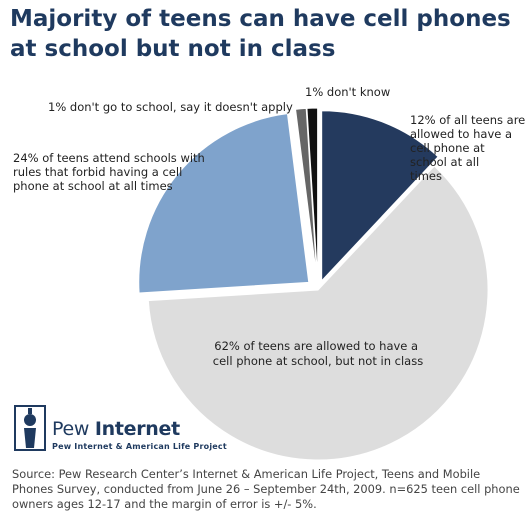 The height and width of the screenshot is (524, 530). What do you see at coordinates (224, 203) in the screenshot?
I see `slice-forbid-at-school` at bounding box center [224, 203].